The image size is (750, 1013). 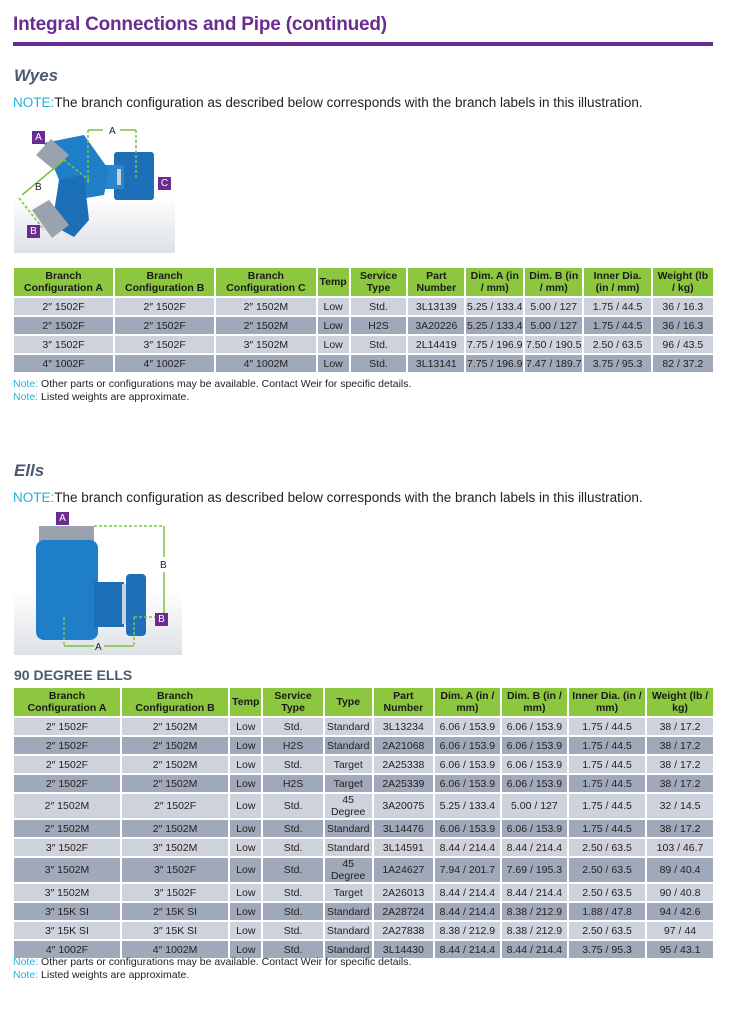 What do you see at coordinates (348, 702) in the screenshot?
I see `column-header: Type` at bounding box center [348, 702].